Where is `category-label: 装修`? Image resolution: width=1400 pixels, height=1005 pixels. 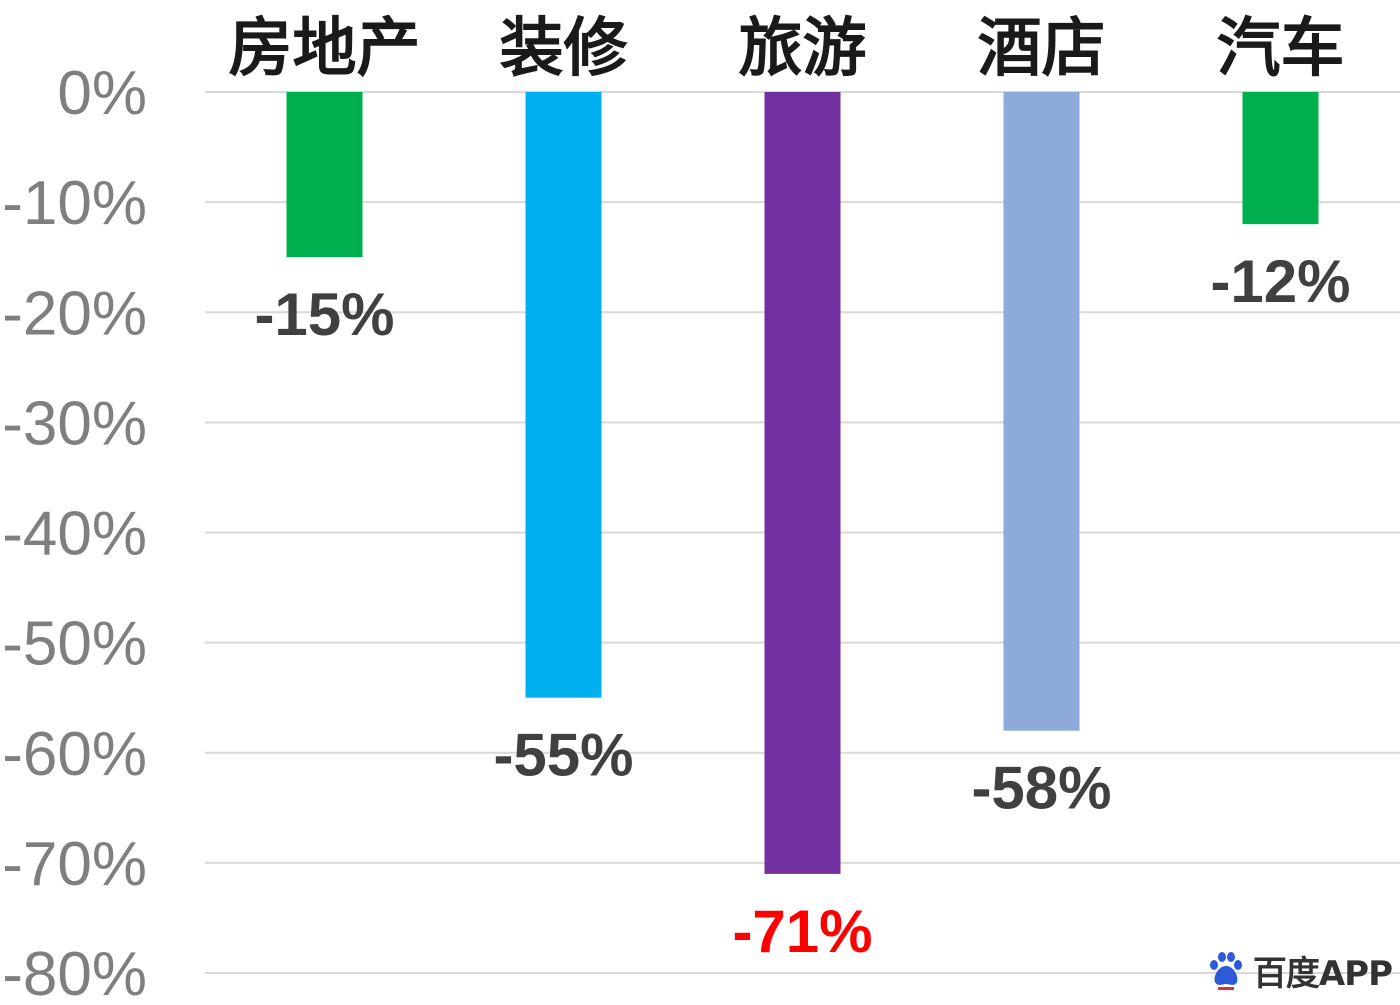 category-label: 装修 is located at coordinates (564, 49).